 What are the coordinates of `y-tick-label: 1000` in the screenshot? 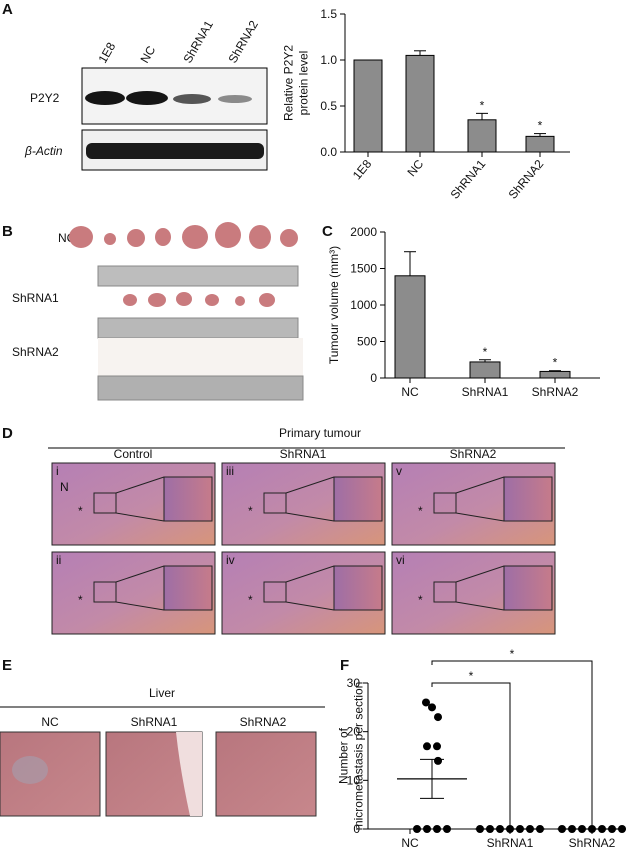 It's located at (363, 305).